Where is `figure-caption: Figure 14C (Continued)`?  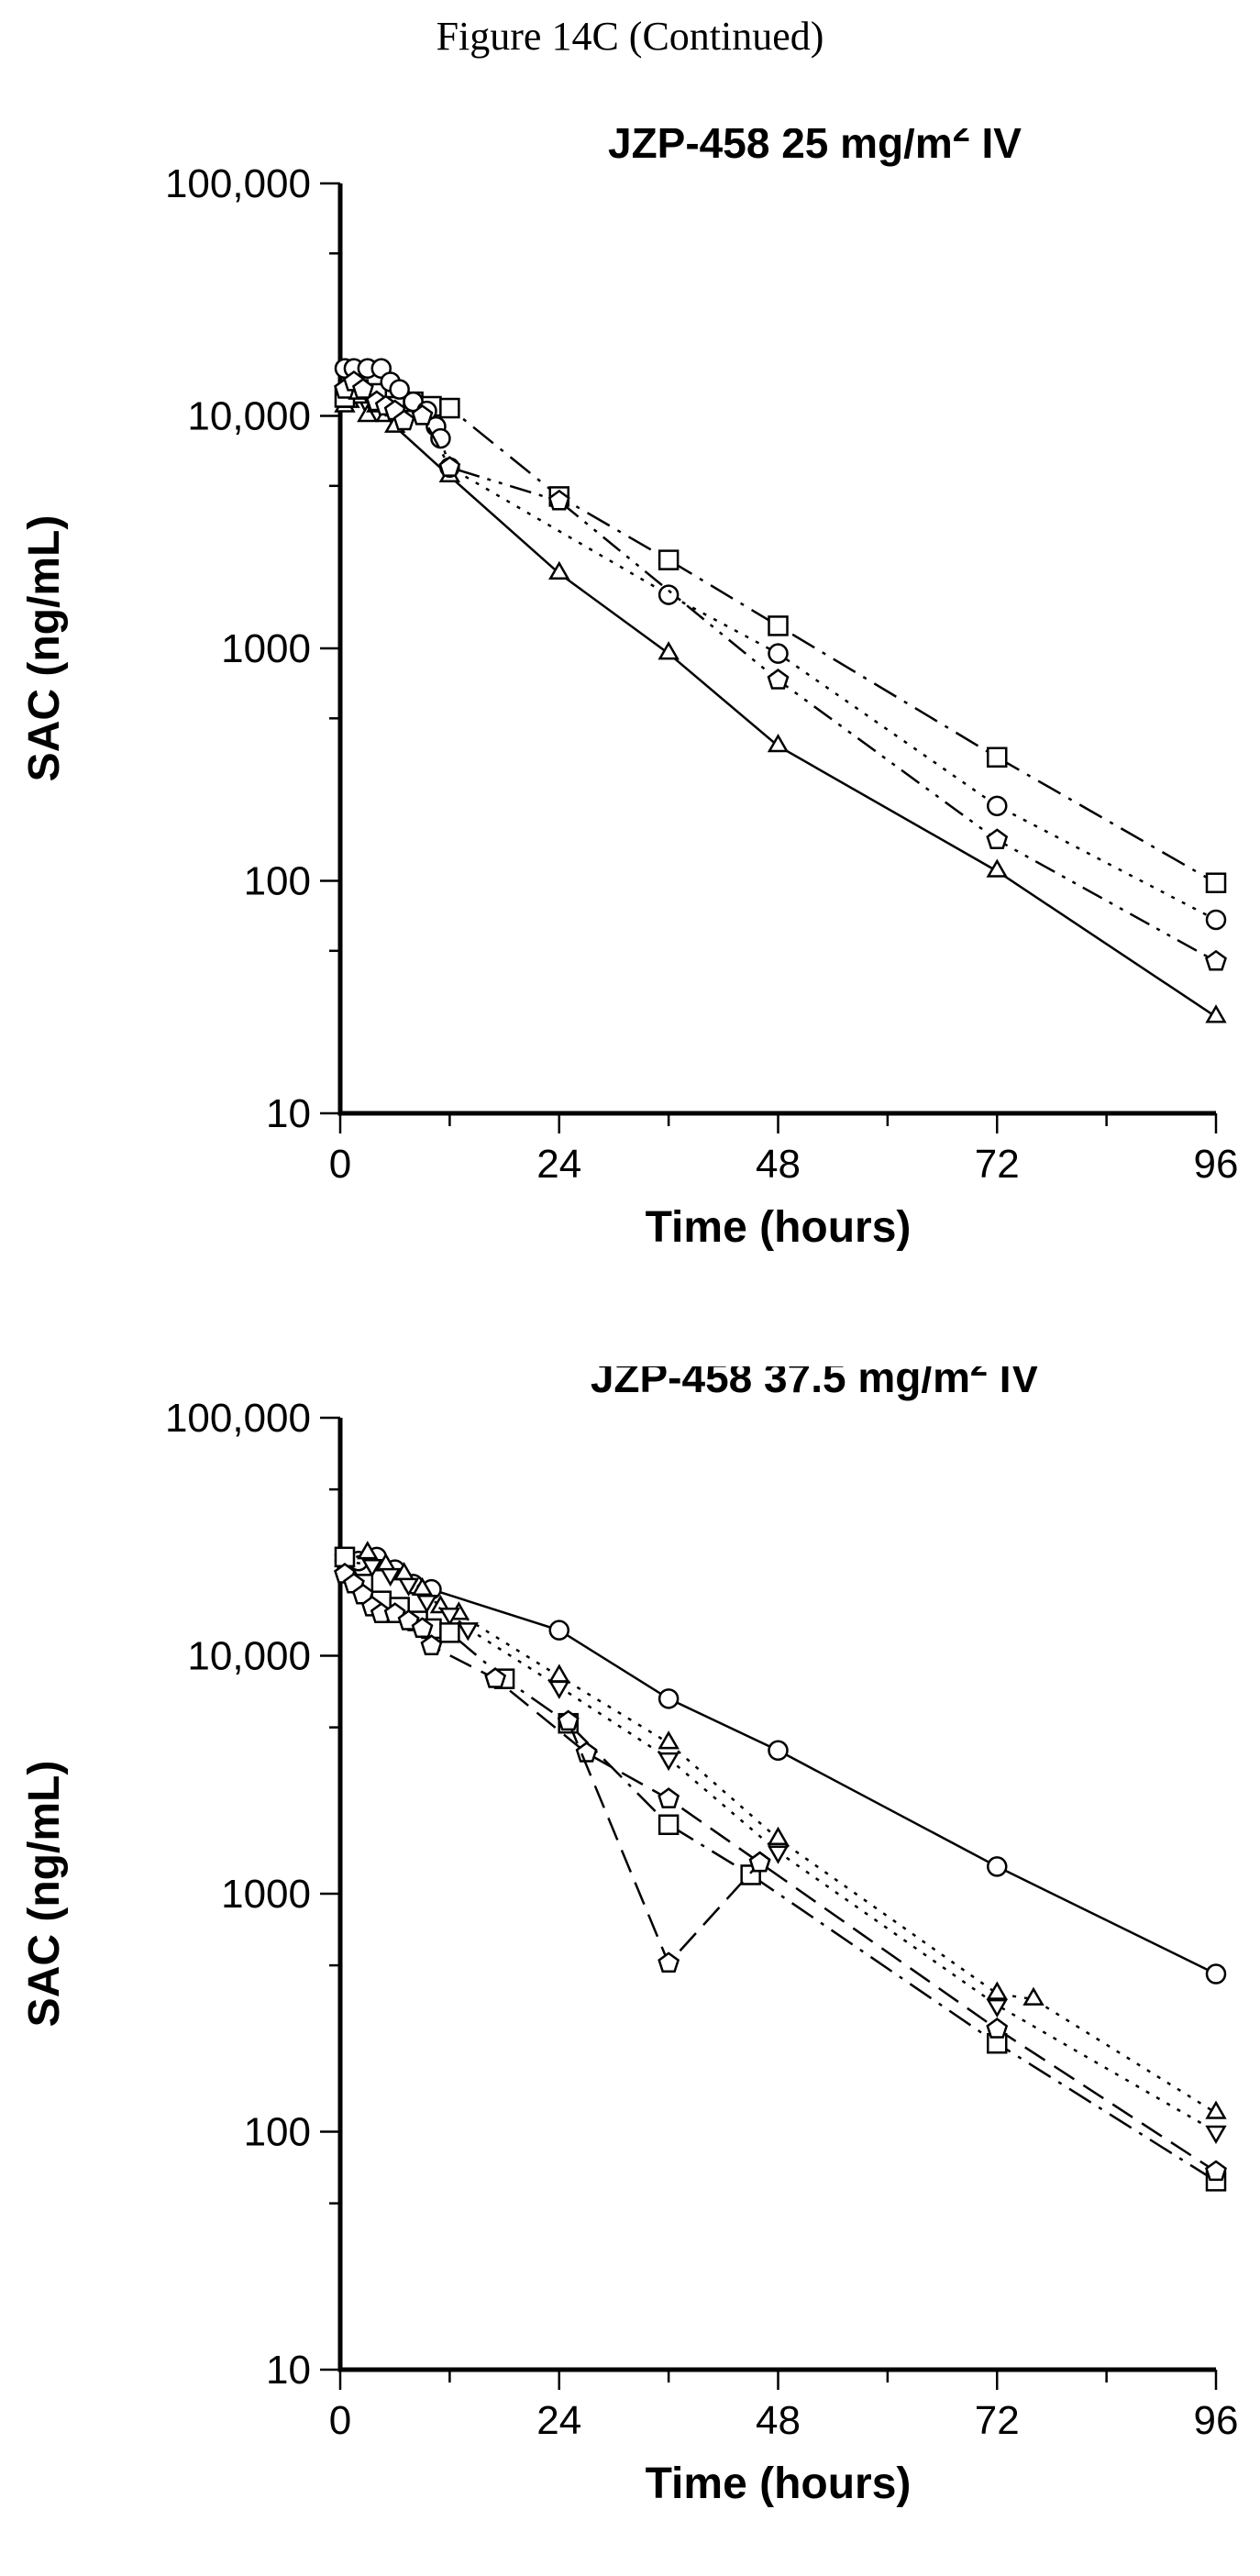
figure-caption: Figure 14C (Continued) is located at coordinates (630, 36).